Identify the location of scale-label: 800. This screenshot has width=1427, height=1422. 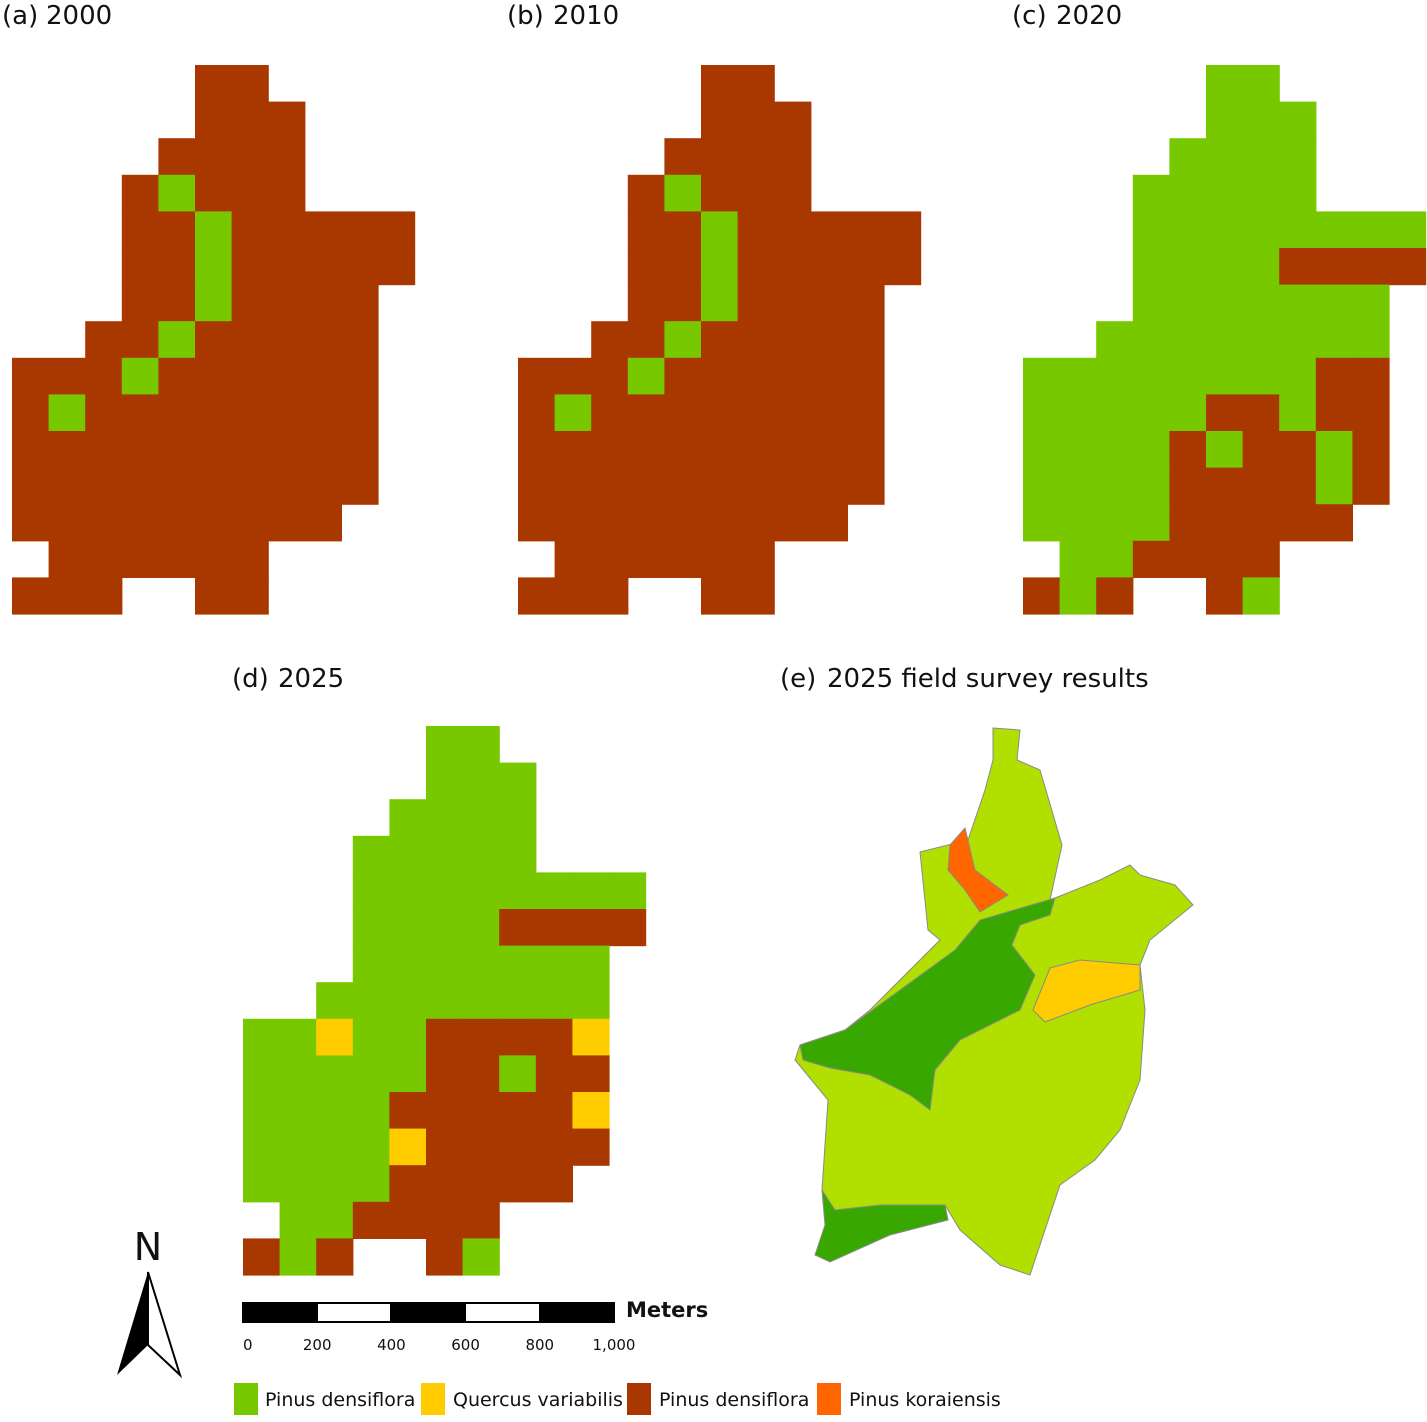
(539, 1345).